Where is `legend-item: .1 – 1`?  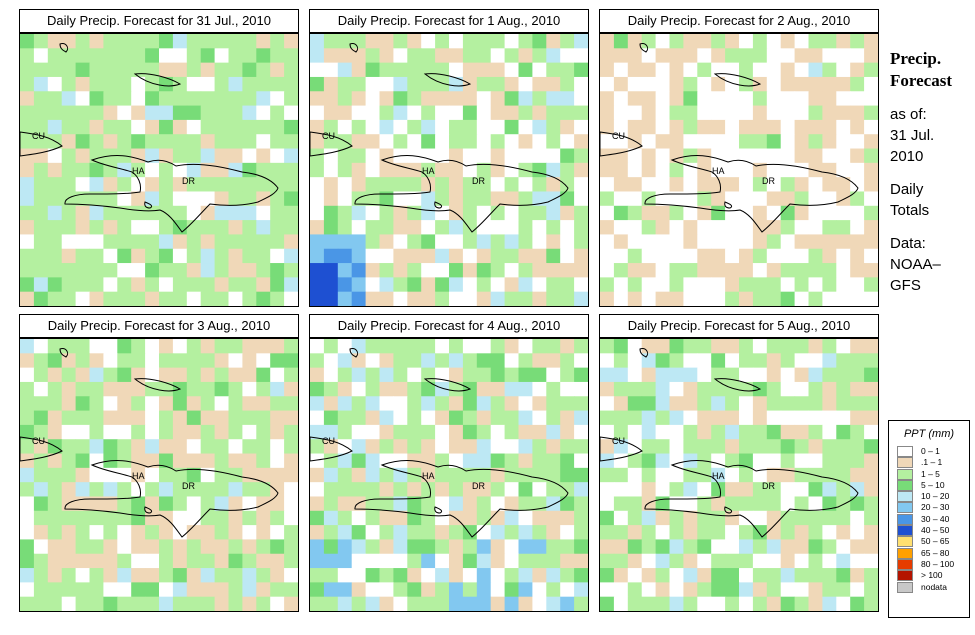
legend-item: .1 – 1 is located at coordinates (929, 463).